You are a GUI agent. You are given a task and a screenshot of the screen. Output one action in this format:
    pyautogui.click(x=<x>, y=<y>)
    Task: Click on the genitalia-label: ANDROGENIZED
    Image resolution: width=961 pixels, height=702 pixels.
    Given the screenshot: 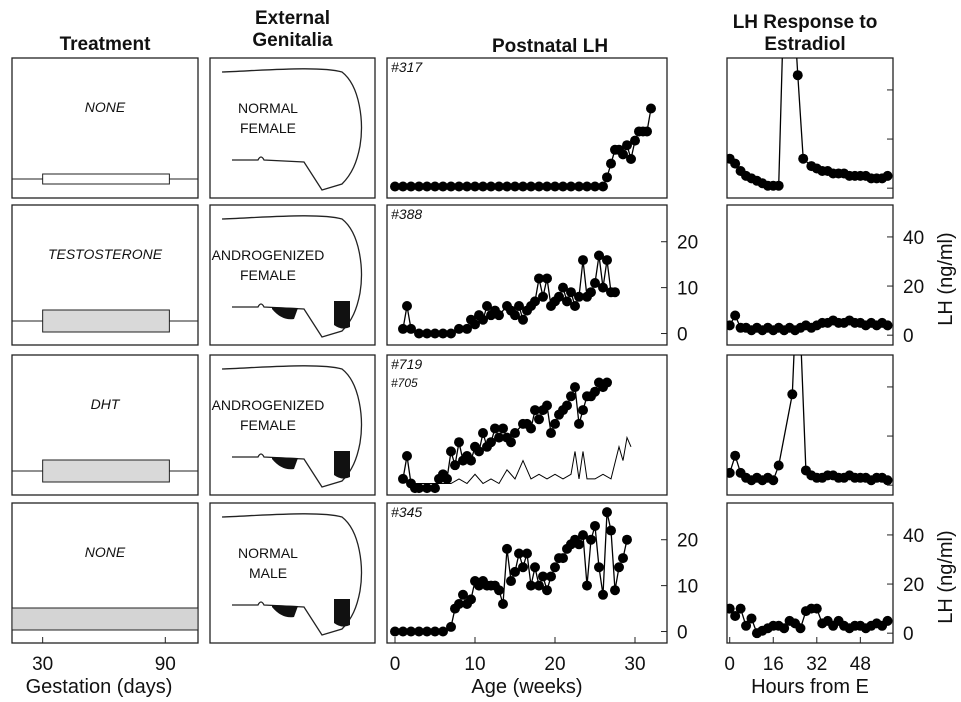 What is the action you would take?
    pyautogui.click(x=268, y=255)
    